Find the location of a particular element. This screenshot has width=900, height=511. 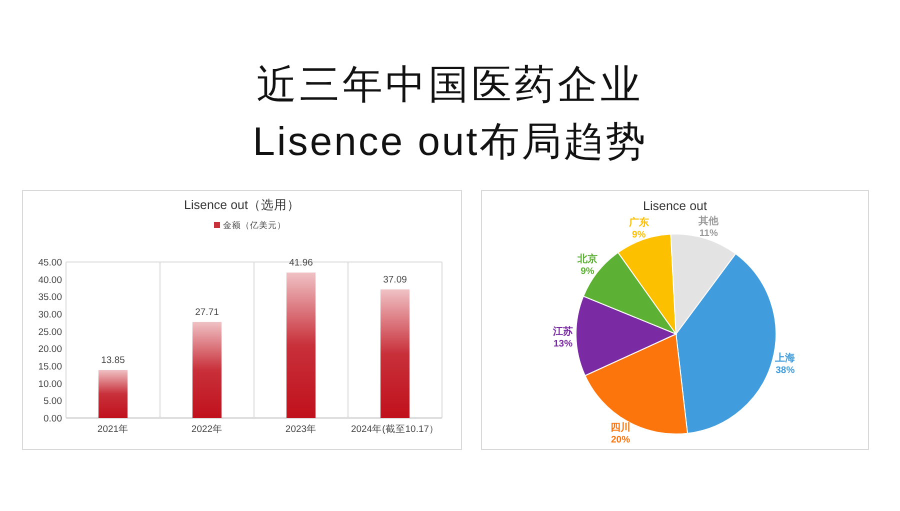

slice-label: 北京 is located at coordinates (587, 258).